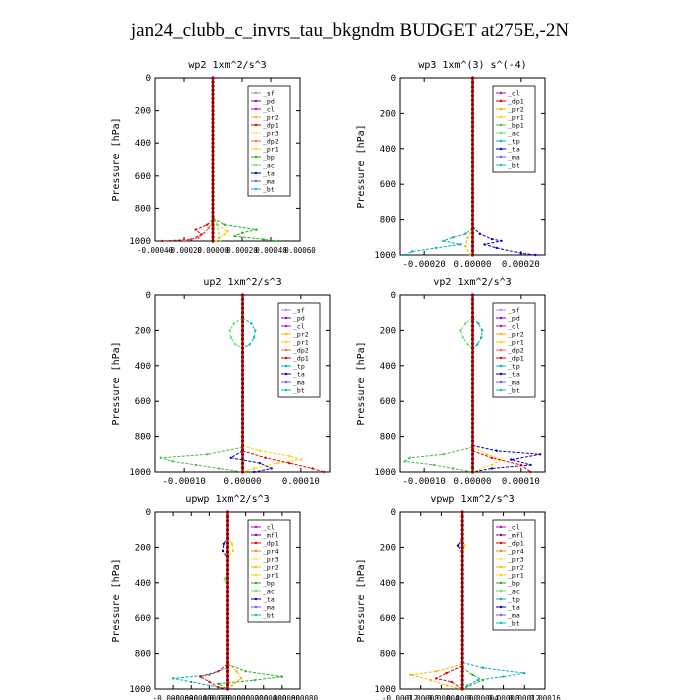 The image size is (700, 700). Describe the element at coordinates (246, 697) in the screenshot. I see `x-tick-label: 0.000020` at that location.